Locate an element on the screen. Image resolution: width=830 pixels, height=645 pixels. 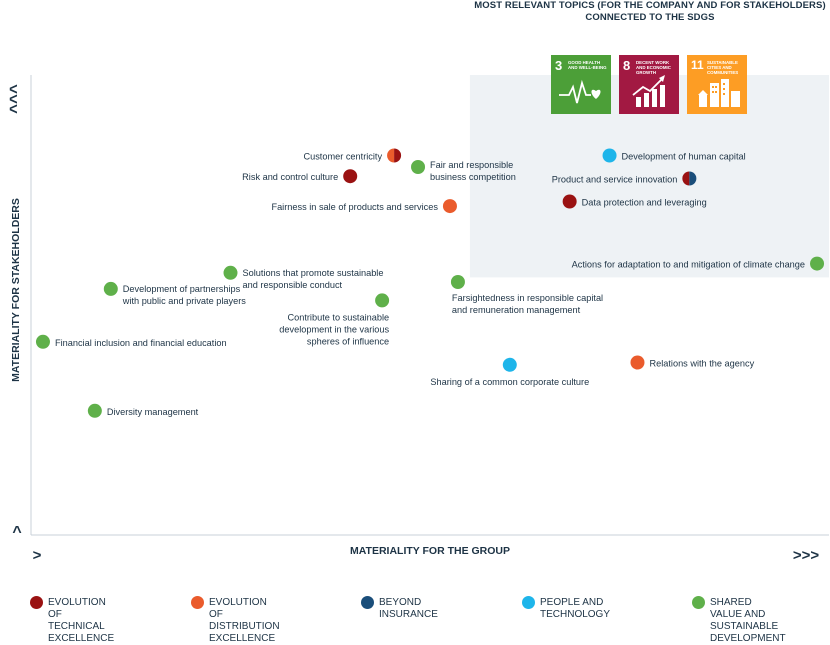
data-point: Sharing of a common corporate culture is located at coordinates (509, 372).